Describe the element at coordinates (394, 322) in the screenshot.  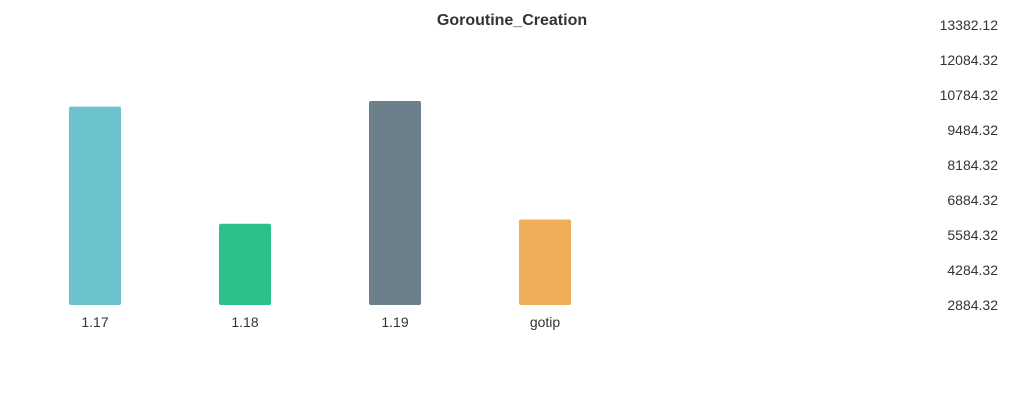
I see `category-label: 1.19` at that location.